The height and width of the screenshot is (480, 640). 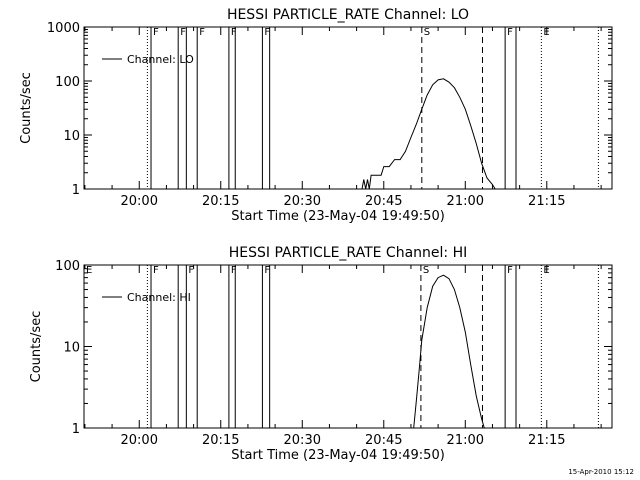 I want to click on legend-label: Channel: HI, so click(x=159, y=297).